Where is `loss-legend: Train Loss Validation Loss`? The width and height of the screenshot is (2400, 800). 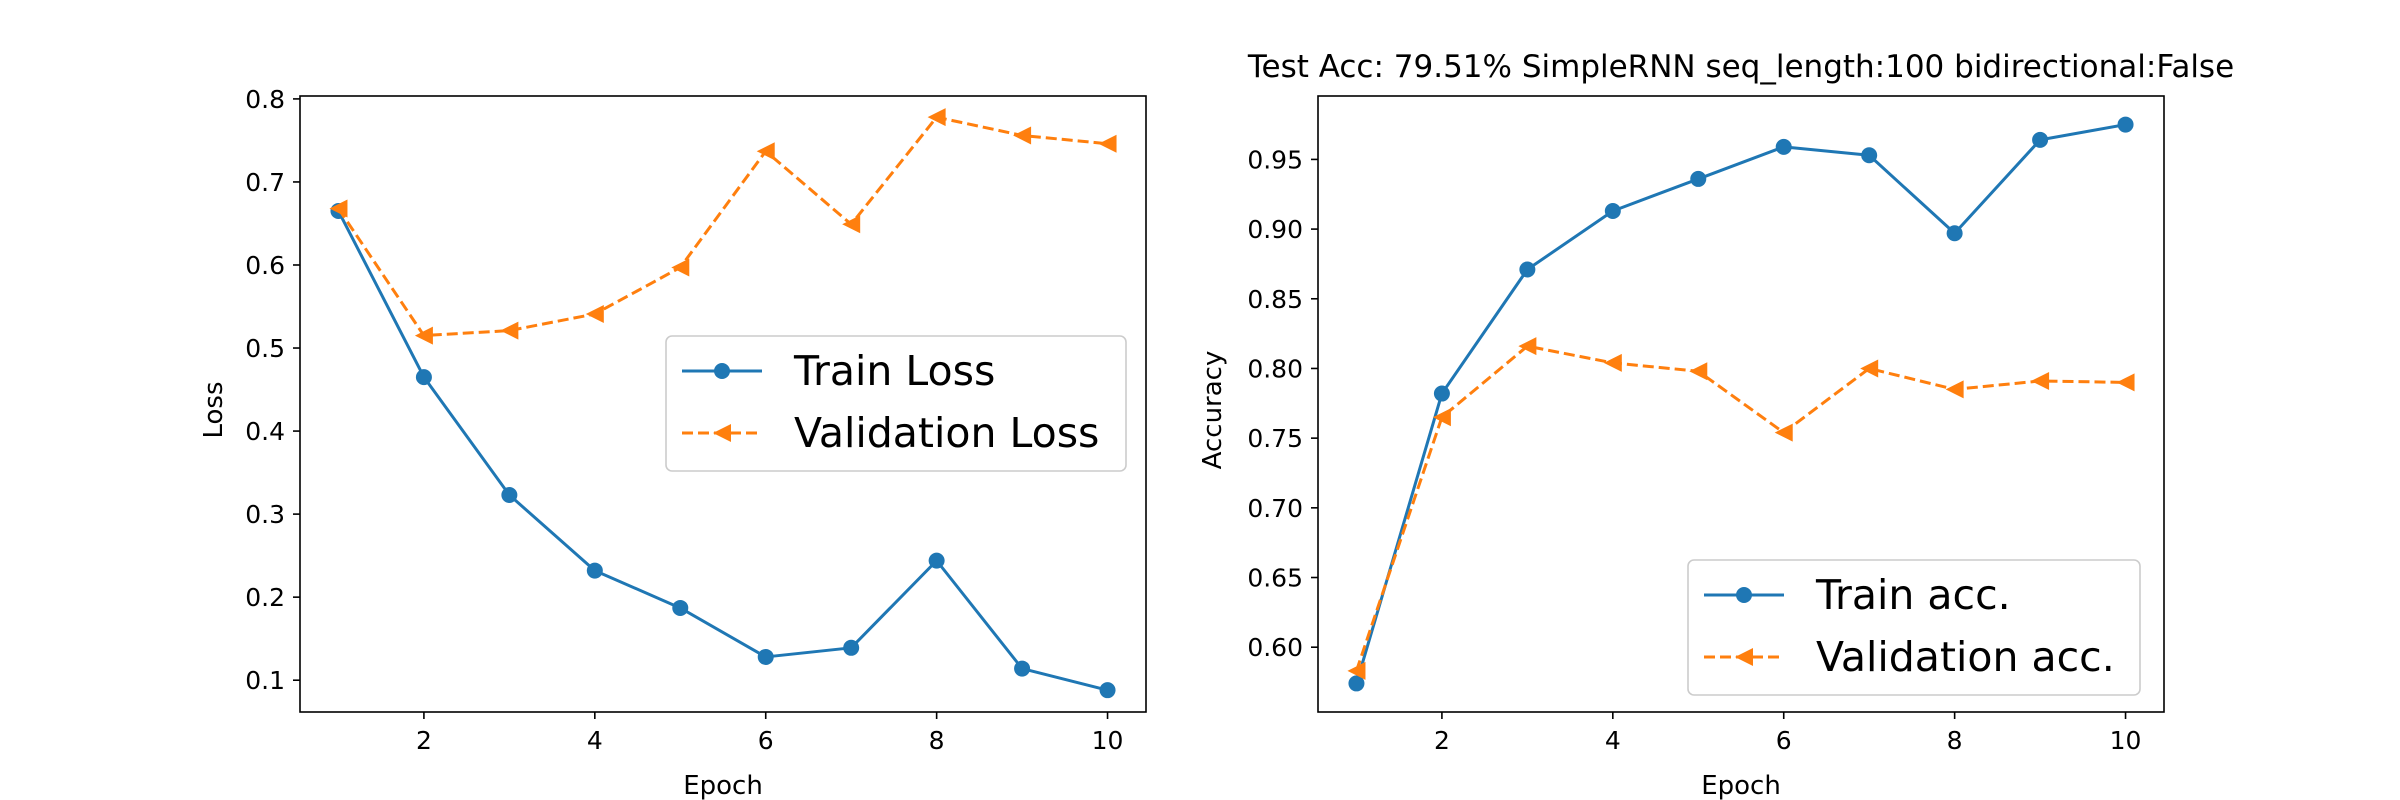 loss-legend: Train Loss Validation Loss is located at coordinates (896, 403).